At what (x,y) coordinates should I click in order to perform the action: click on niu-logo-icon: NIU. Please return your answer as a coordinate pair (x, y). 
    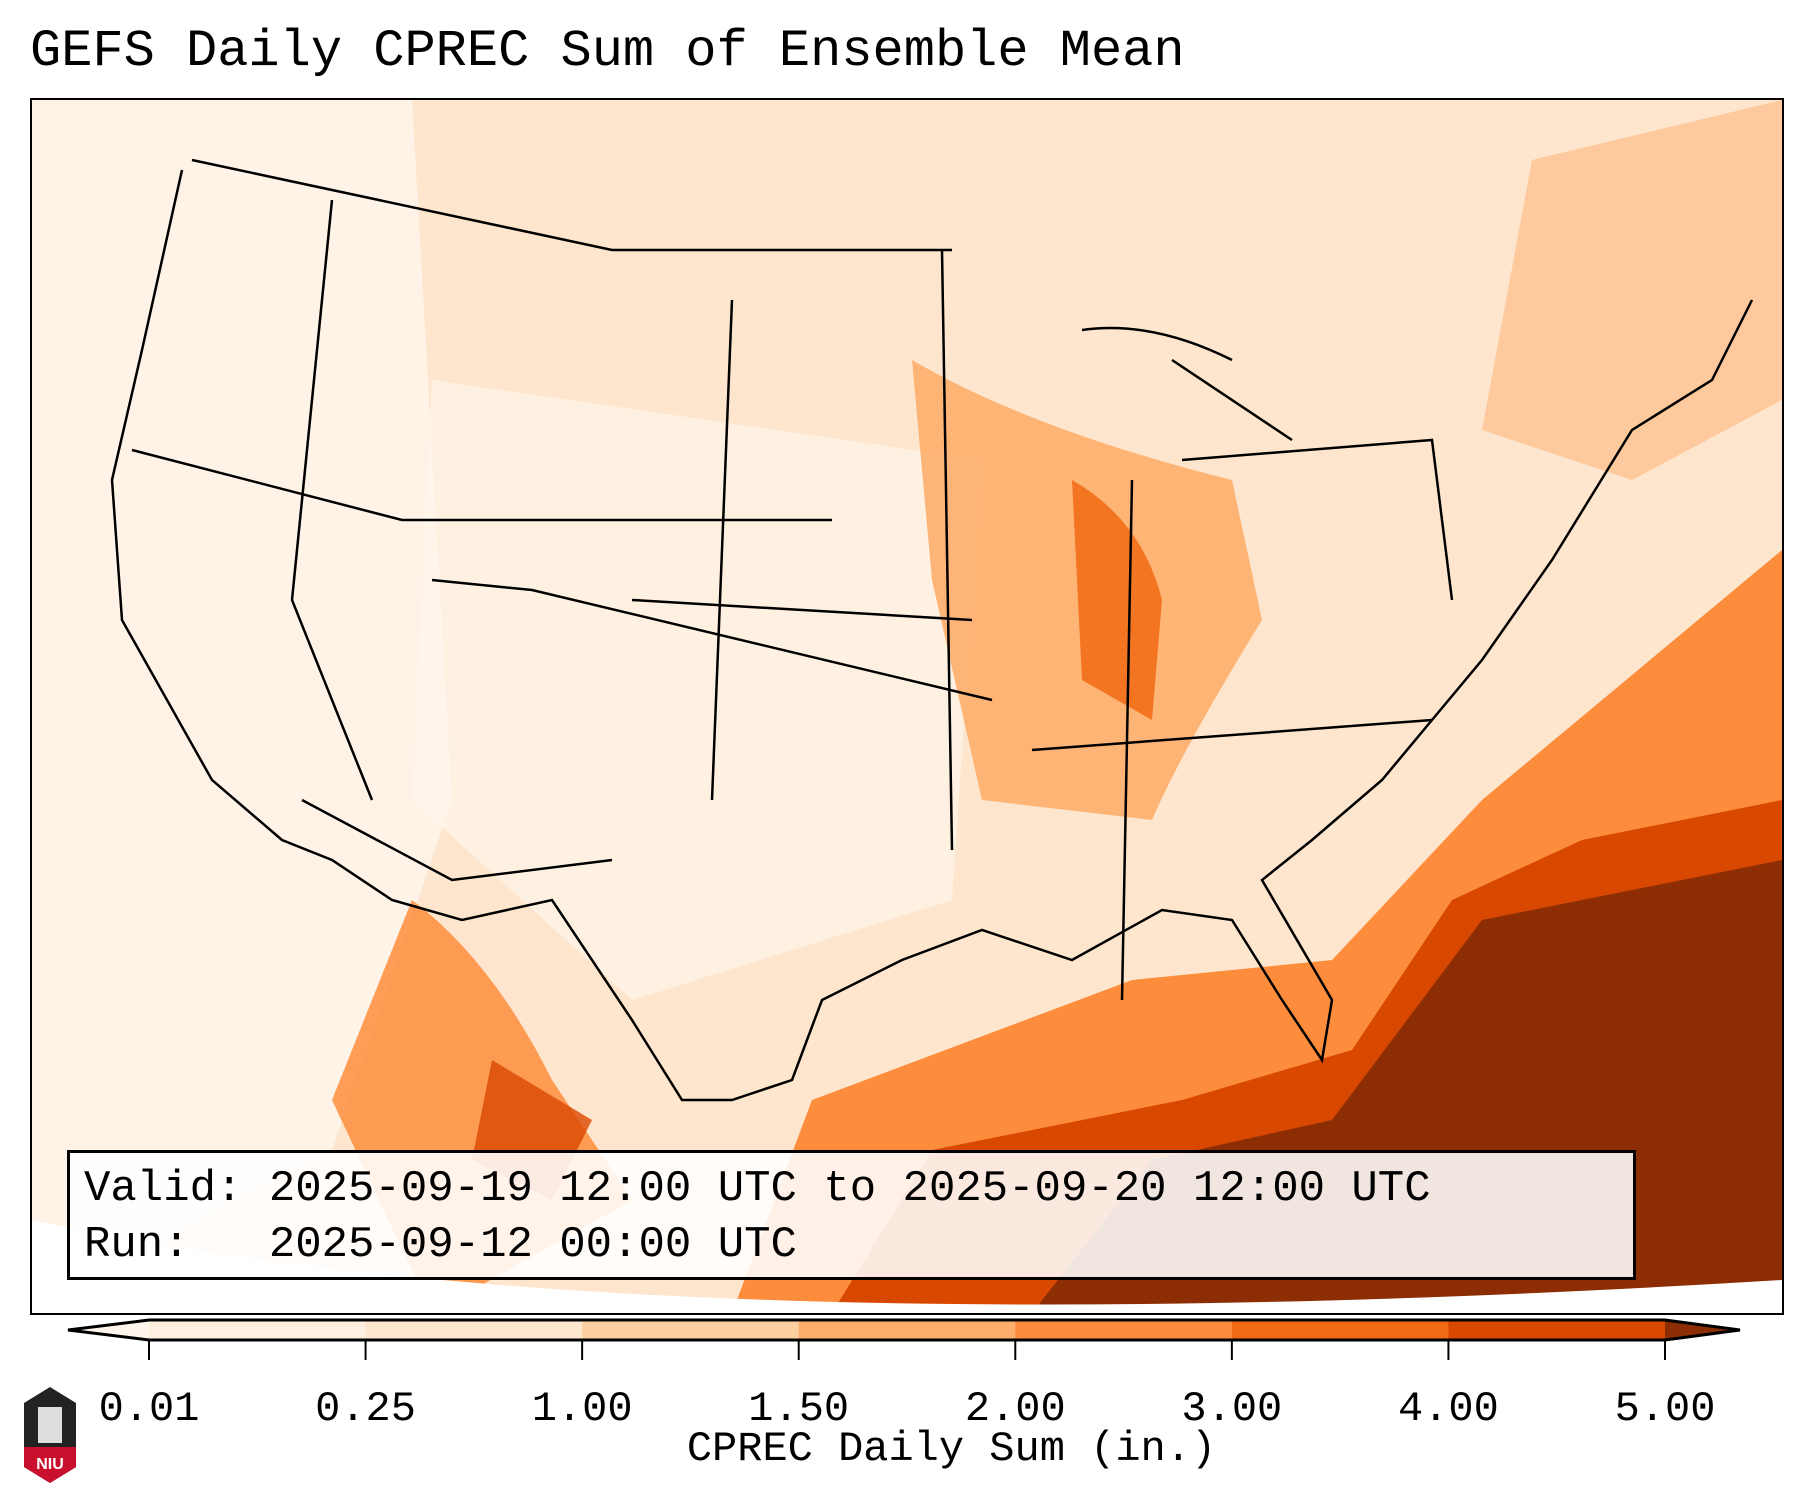
    Looking at the image, I should click on (50, 1435).